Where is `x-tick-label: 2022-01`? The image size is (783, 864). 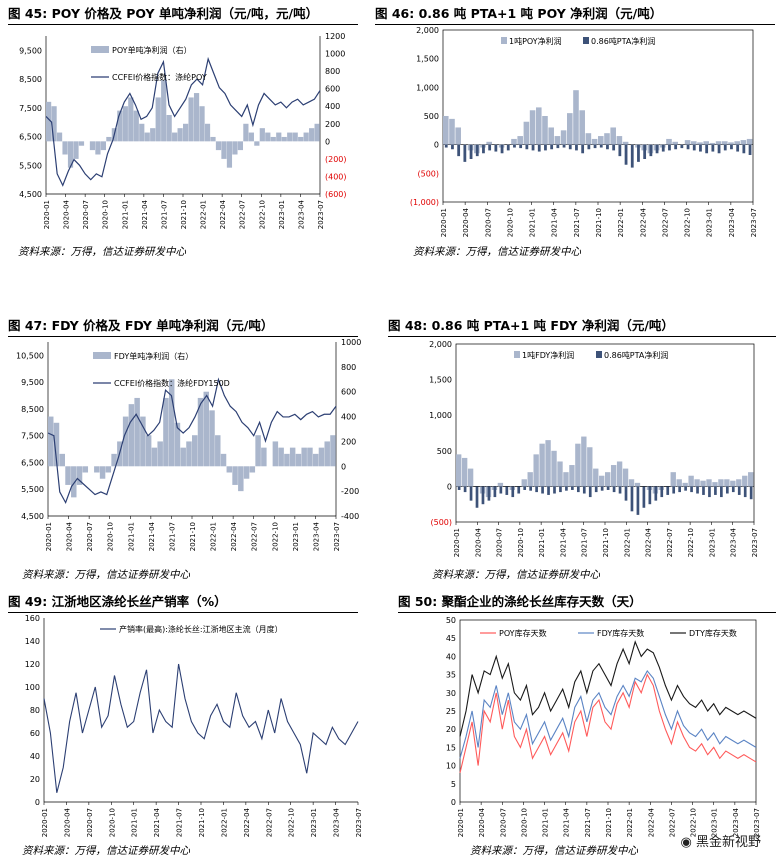
x-tick-label: 2022-01 is located at coordinates (621, 222).